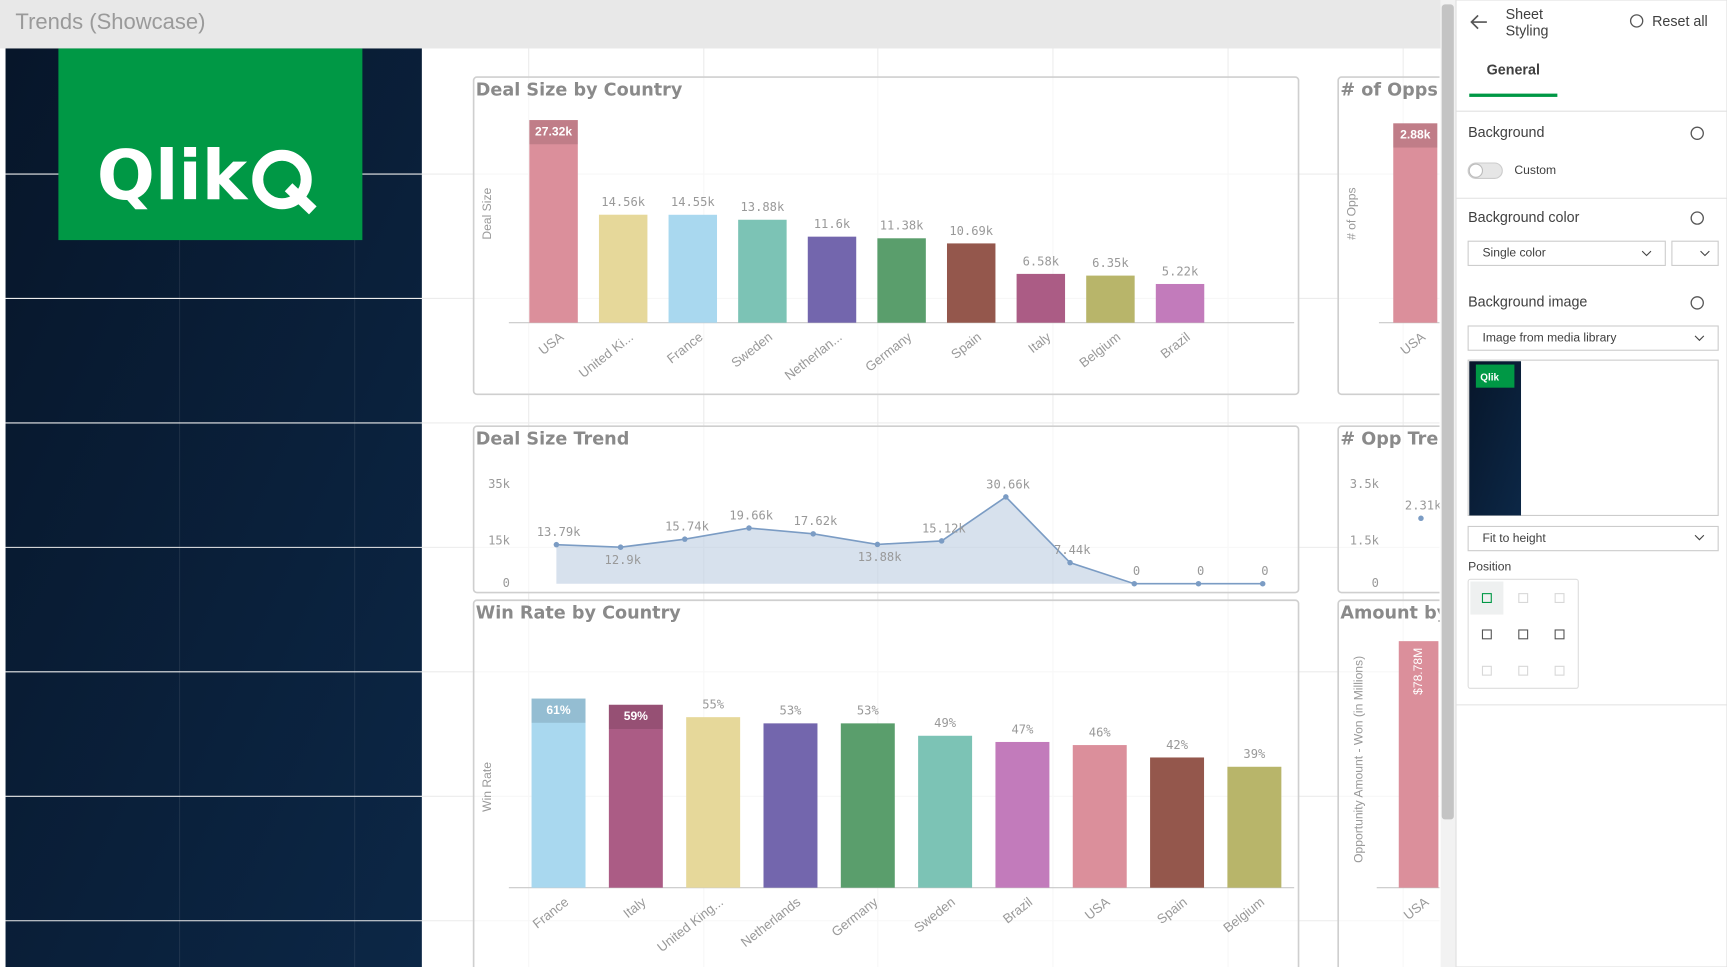  What do you see at coordinates (499, 484) in the screenshot?
I see `y-tick-label: 35k` at bounding box center [499, 484].